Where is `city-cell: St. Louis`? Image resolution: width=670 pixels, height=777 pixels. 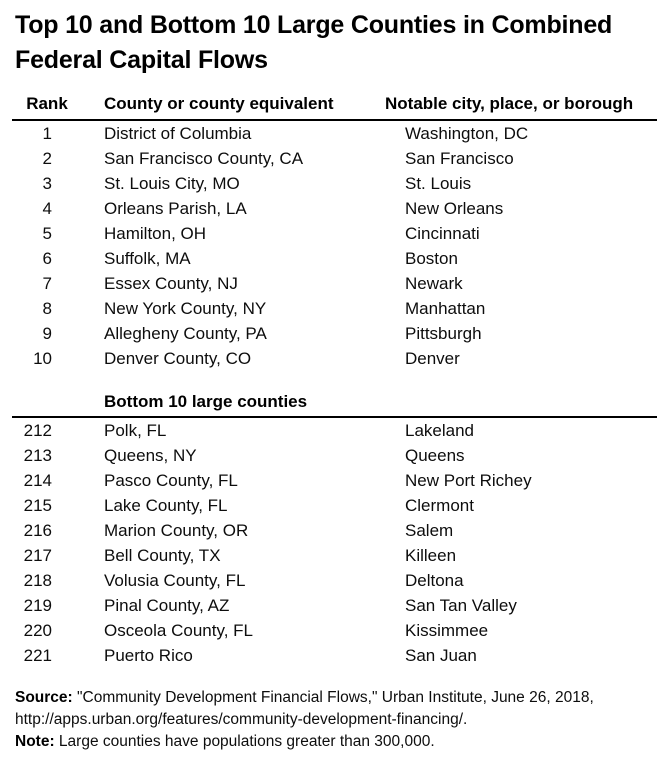
city-cell: St. Louis is located at coordinates (438, 183).